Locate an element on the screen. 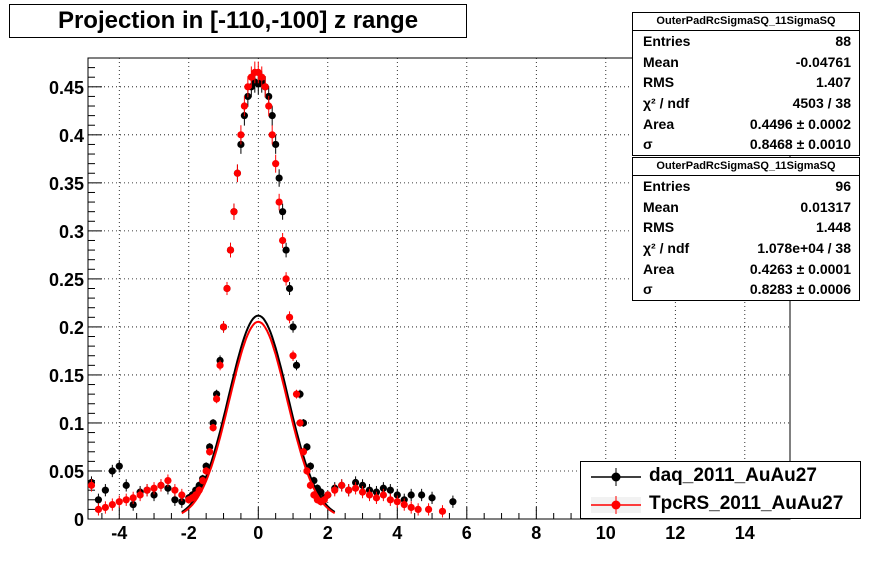 The height and width of the screenshot is (578, 878). legend-label: TpcRS_2011_AuAu27 is located at coordinates (746, 503).